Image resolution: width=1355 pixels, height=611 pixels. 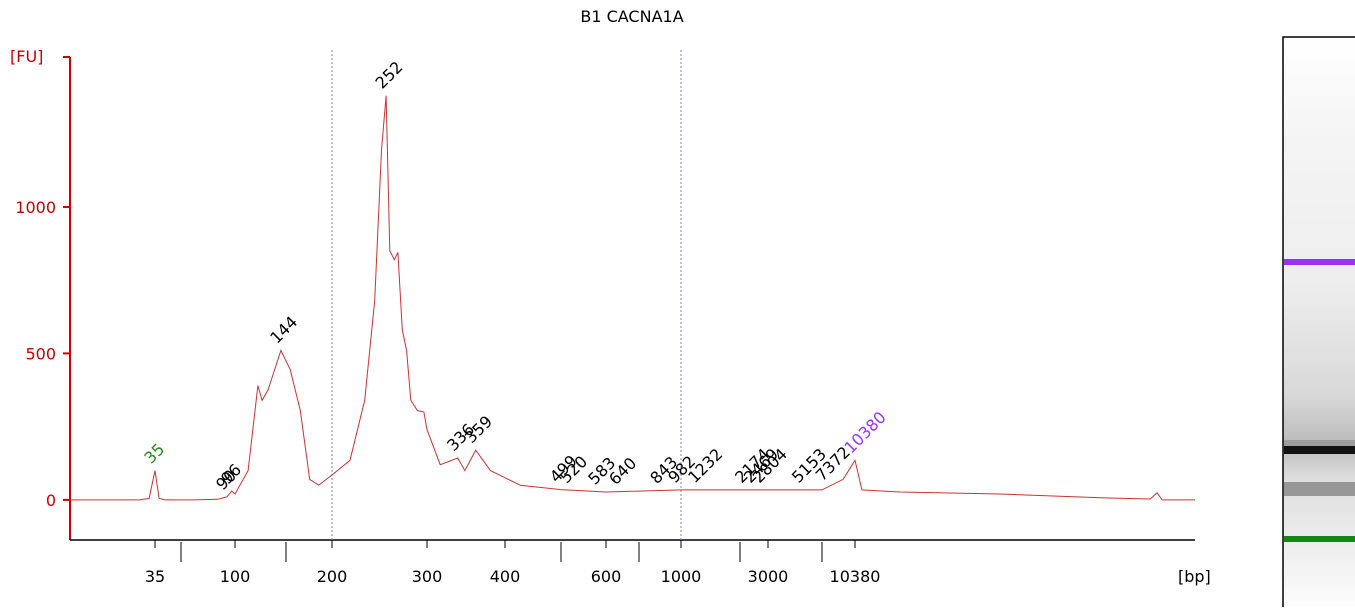 I want to click on upper-marker-band, so click(x=1319, y=262).